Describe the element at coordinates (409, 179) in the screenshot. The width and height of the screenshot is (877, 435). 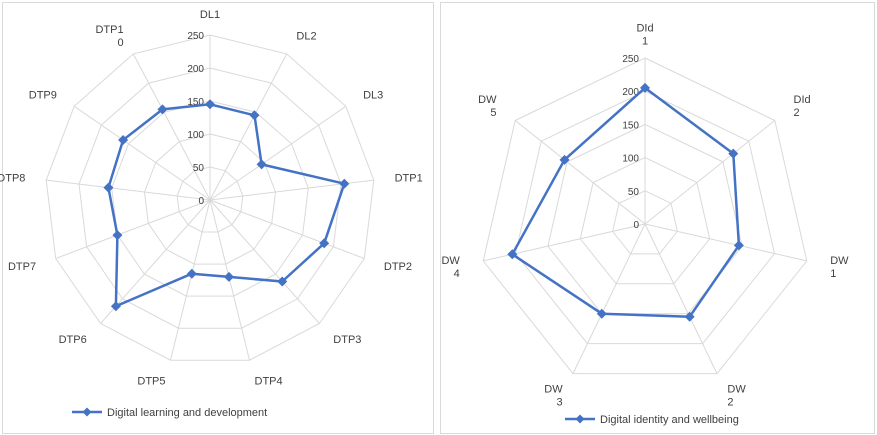
I see `category-label: DTP1` at that location.